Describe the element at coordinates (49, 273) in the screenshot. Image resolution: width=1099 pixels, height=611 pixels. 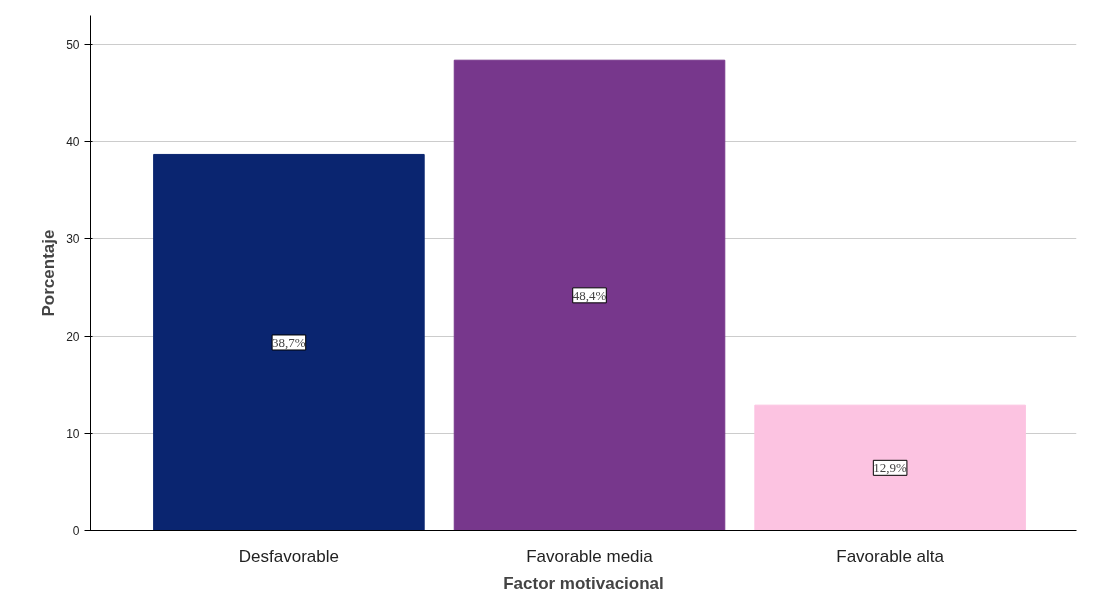
I see `y-axis-title: Porcentaje` at that location.